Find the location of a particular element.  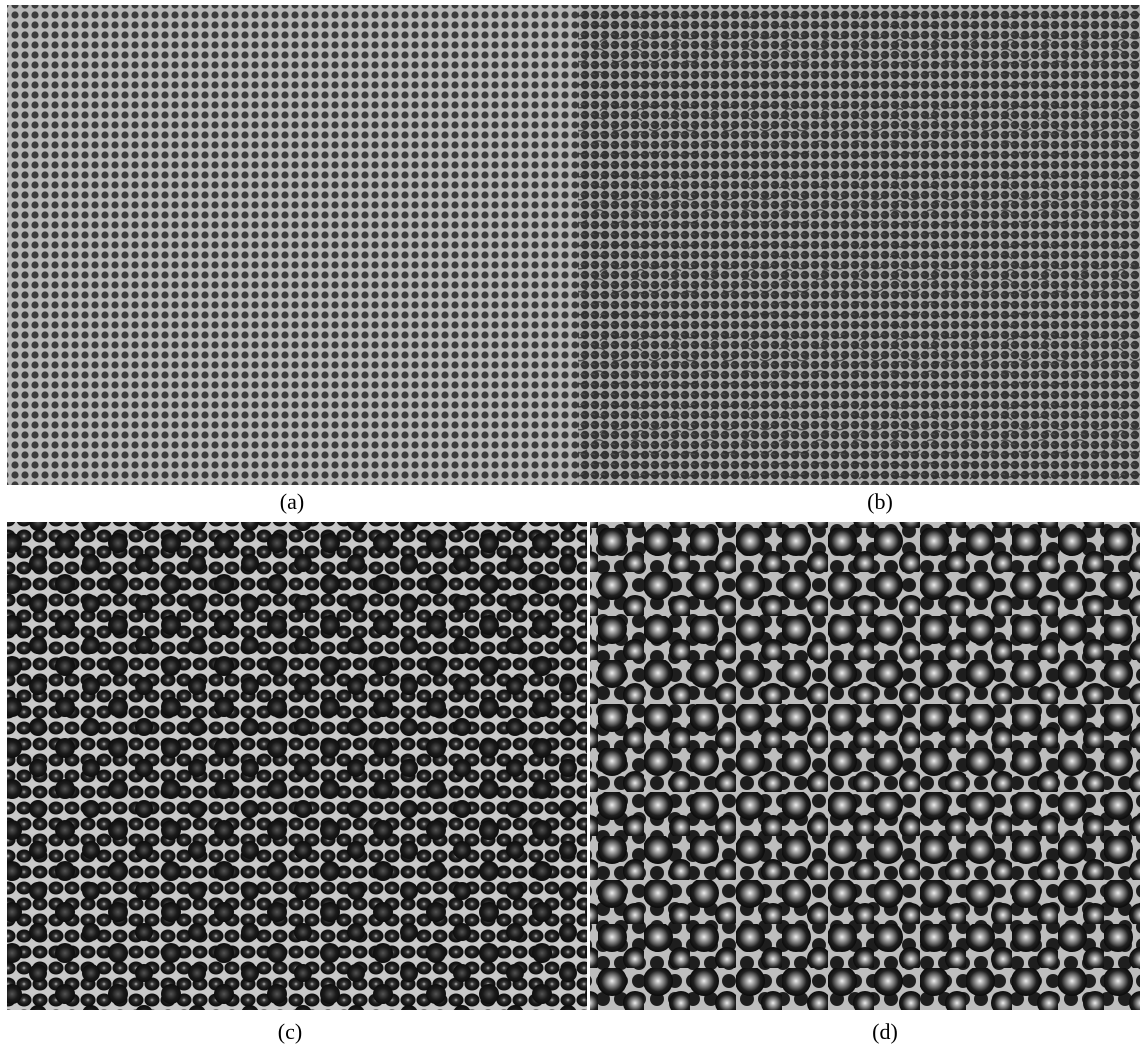

panel-label: (d) is located at coordinates (885, 1031).